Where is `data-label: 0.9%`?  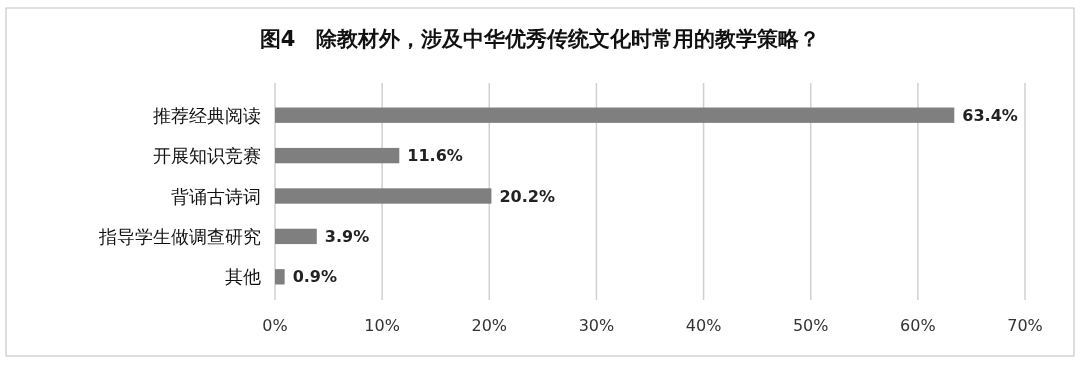
data-label: 0.9% is located at coordinates (315, 277).